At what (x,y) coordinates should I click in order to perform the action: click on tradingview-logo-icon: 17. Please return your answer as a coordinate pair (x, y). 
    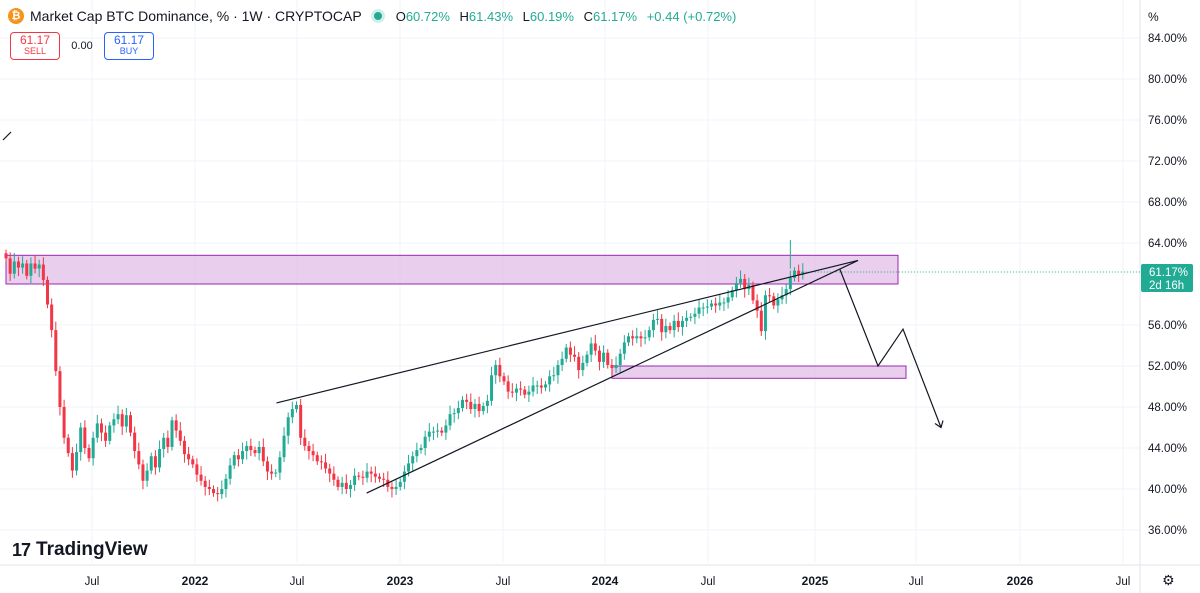
    Looking at the image, I should click on (21, 549).